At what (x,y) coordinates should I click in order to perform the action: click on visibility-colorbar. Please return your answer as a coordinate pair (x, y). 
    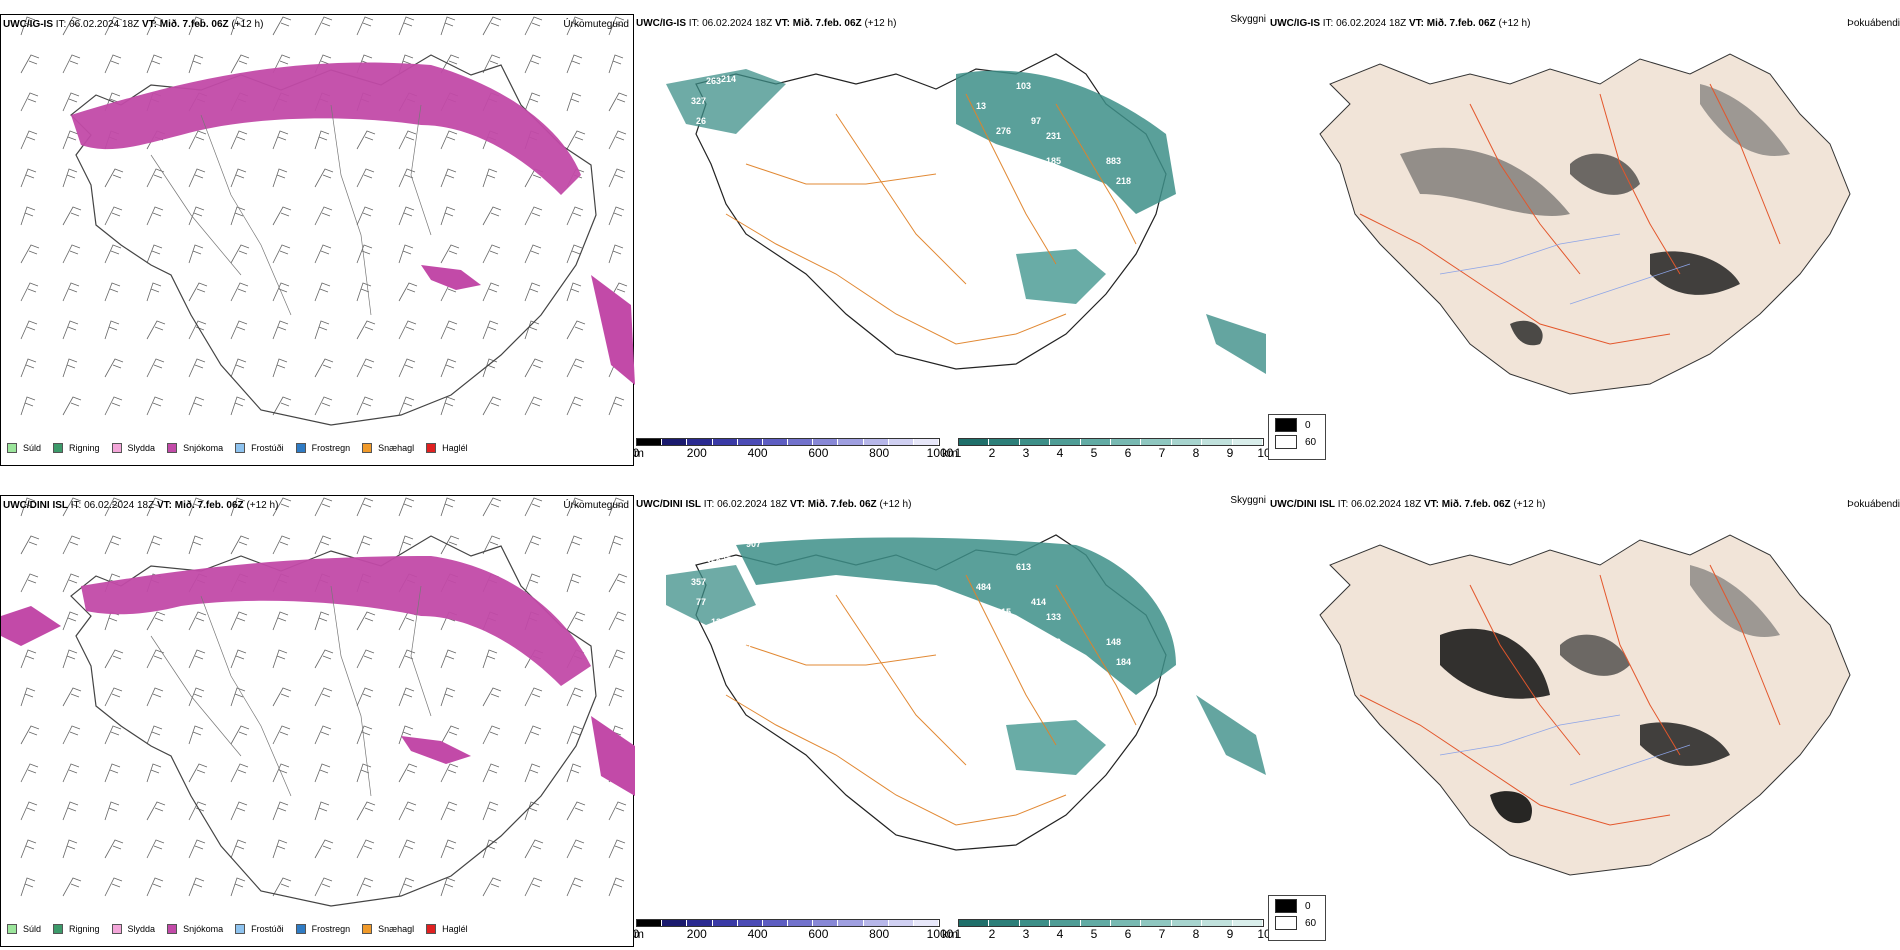
    Looking at the image, I should click on (1111, 442).